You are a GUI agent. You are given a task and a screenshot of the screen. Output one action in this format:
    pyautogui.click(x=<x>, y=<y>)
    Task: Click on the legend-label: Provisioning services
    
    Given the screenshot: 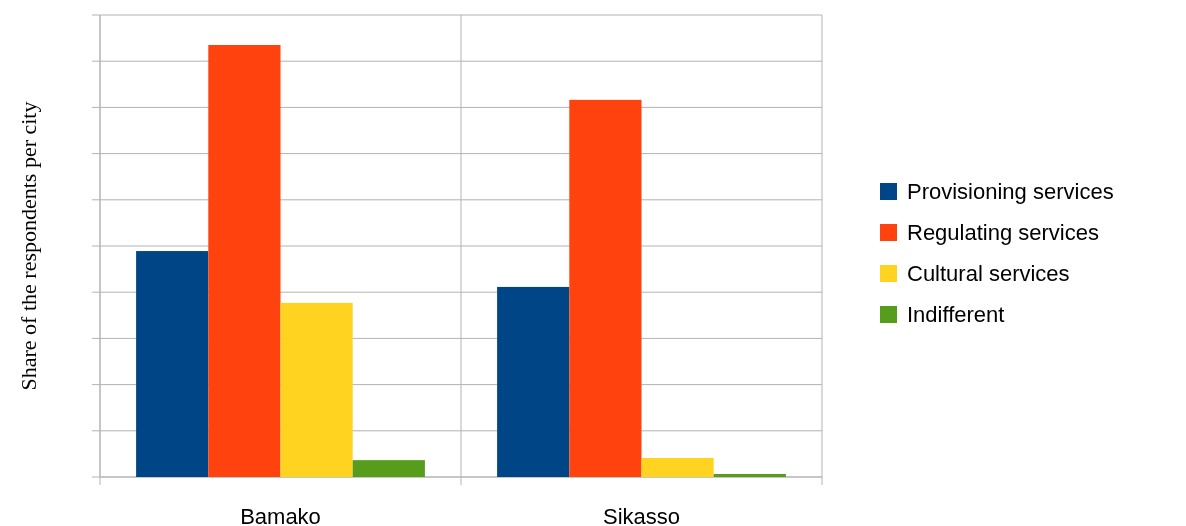 What is the action you would take?
    pyautogui.click(x=1010, y=191)
    